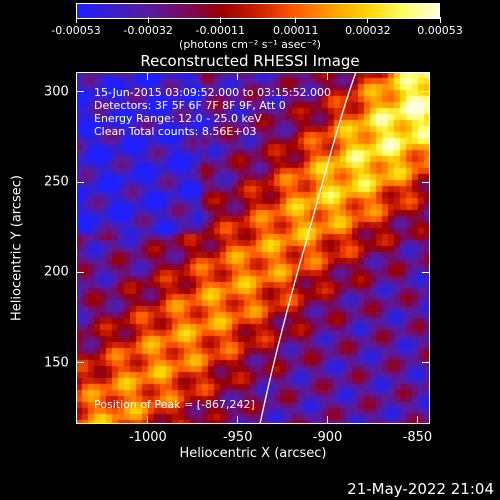 The height and width of the screenshot is (500, 500). What do you see at coordinates (258, 11) in the screenshot?
I see `colorbar` at bounding box center [258, 11].